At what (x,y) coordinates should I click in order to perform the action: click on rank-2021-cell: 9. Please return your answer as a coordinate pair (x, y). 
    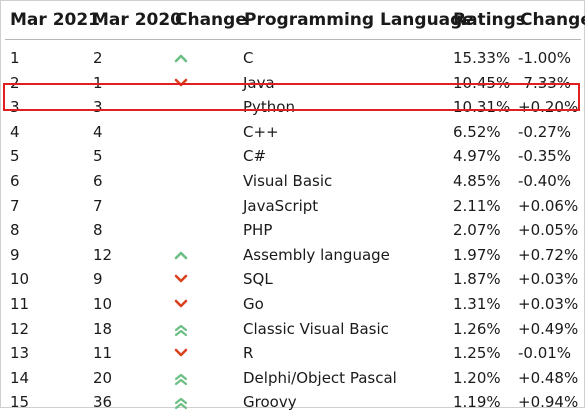
    Looking at the image, I should click on (15, 254).